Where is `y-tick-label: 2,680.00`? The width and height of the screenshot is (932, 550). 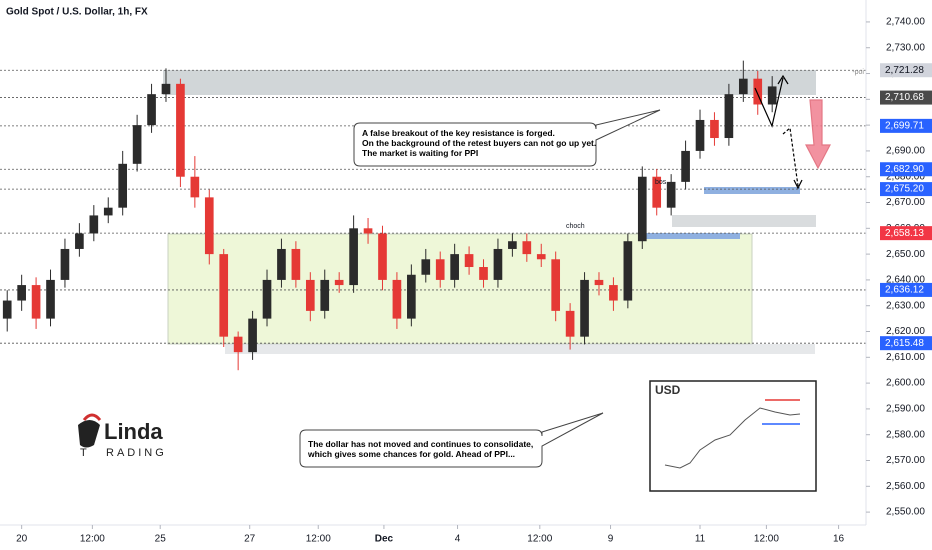
y-tick-label: 2,680.00 is located at coordinates (905, 176).